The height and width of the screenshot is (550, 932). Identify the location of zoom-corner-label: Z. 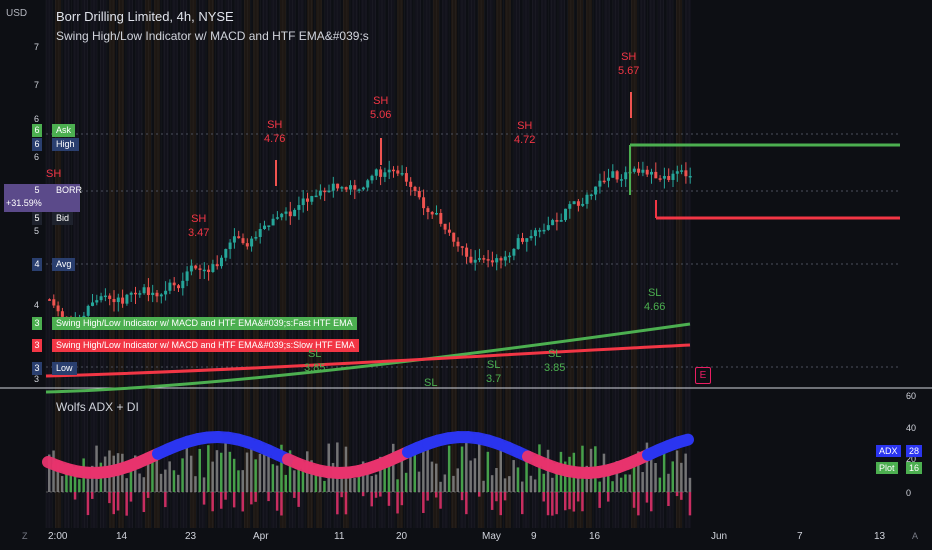
(25, 536).